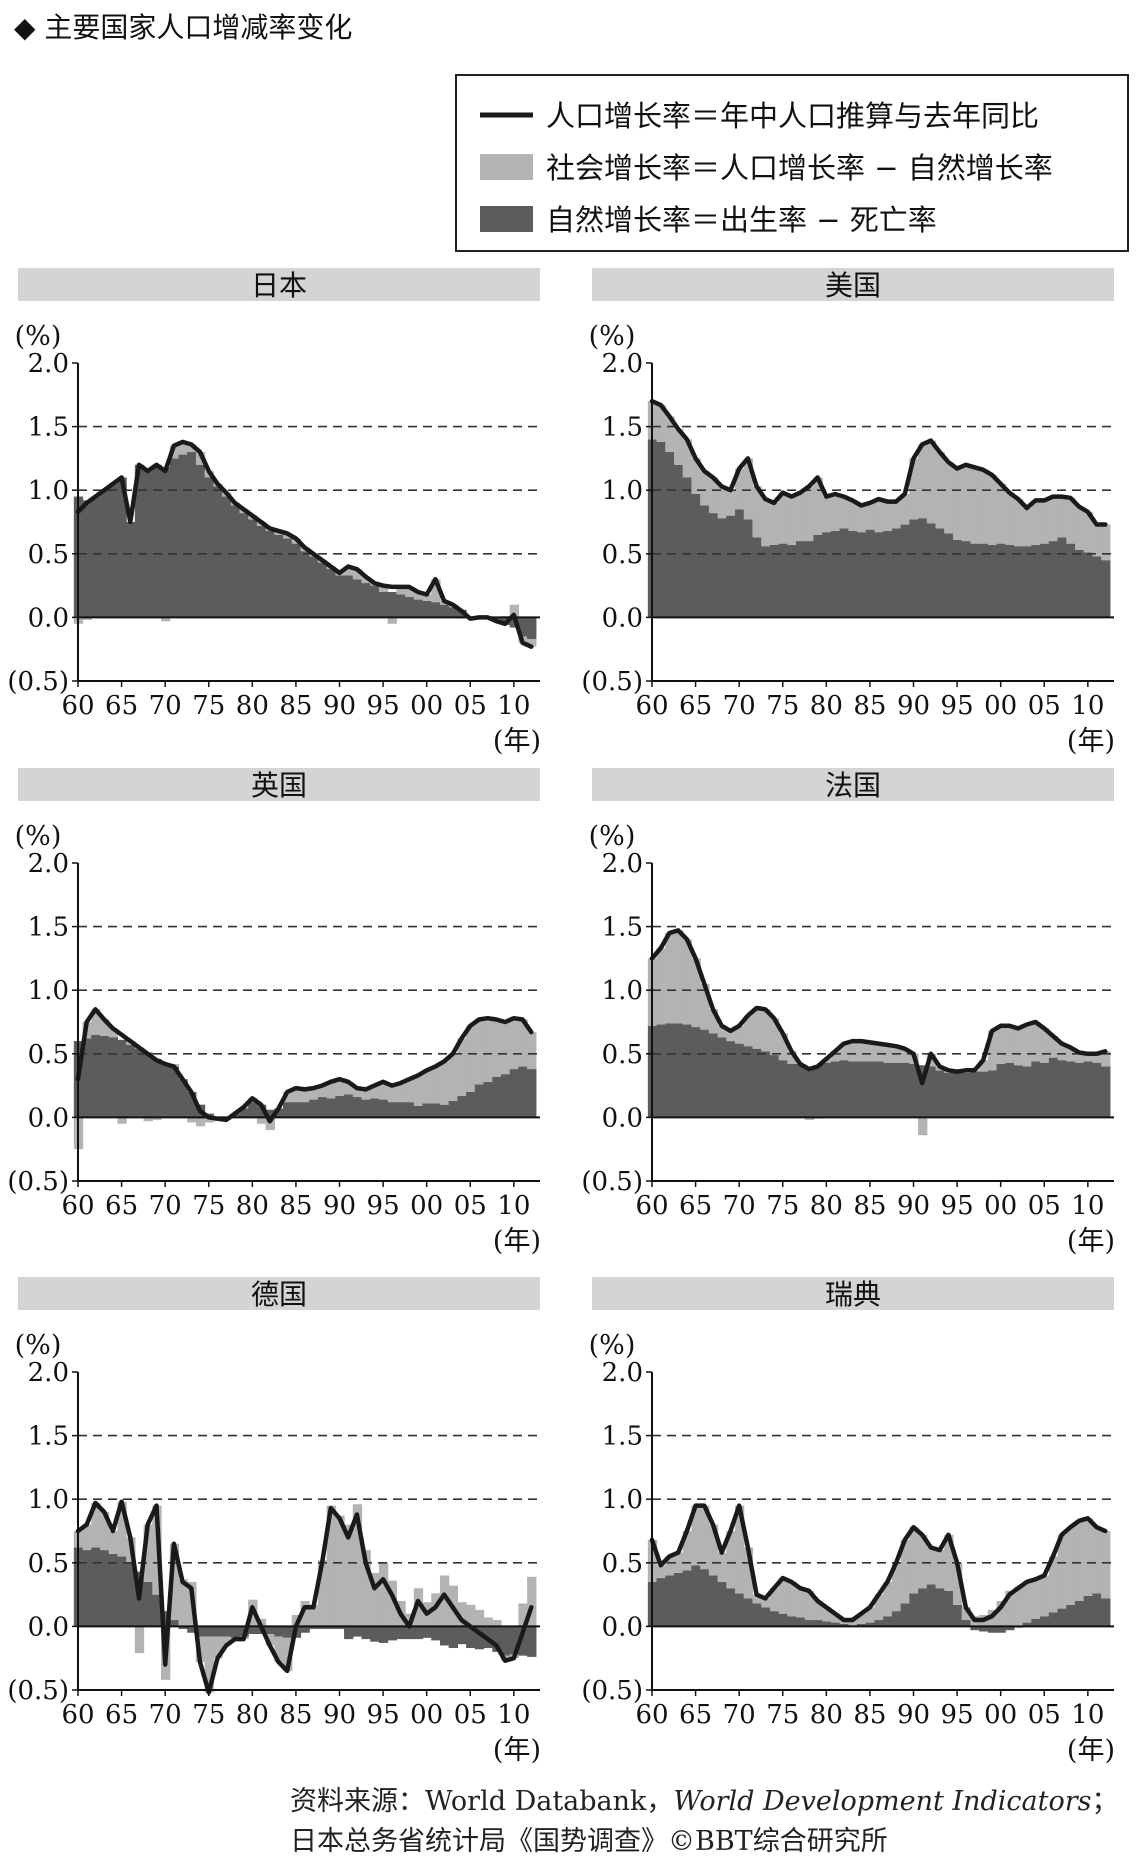 The height and width of the screenshot is (1873, 1136). What do you see at coordinates (48, 491) in the screenshot?
I see `y-tick-label: 1.0` at bounding box center [48, 491].